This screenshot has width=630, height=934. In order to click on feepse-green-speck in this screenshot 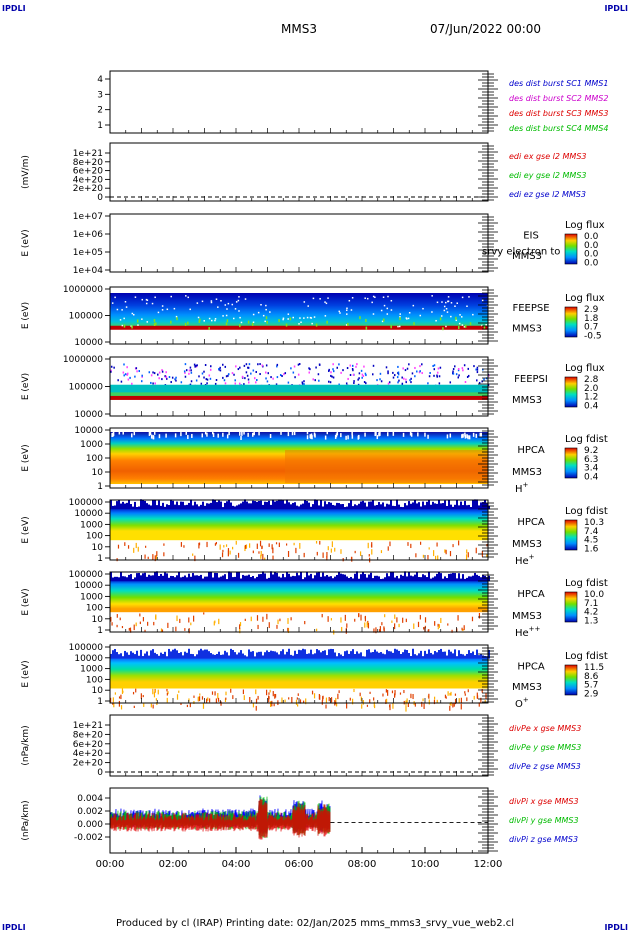, I will do `click(209, 329)`.